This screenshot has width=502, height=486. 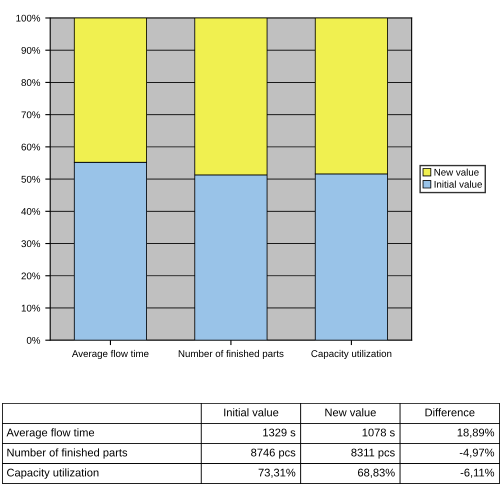 What do you see at coordinates (31, 114) in the screenshot?
I see `y-tick-label: 70%` at bounding box center [31, 114].